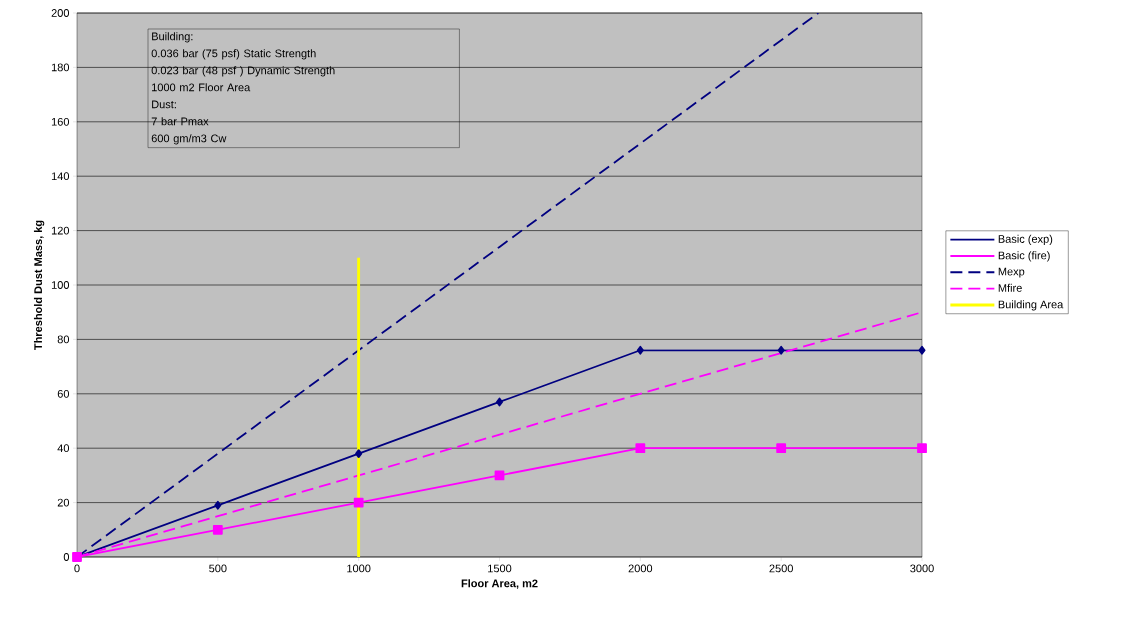  What do you see at coordinates (180, 121) in the screenshot?
I see `annotation: 7 bar Pmax` at bounding box center [180, 121].